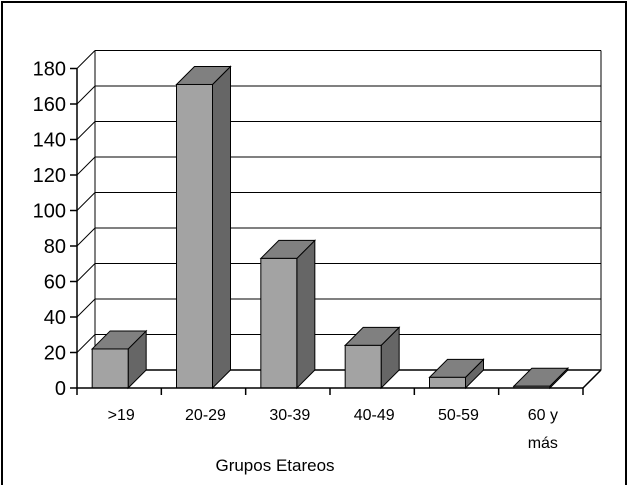 The width and height of the screenshot is (631, 487). Describe the element at coordinates (55, 318) in the screenshot. I see `y-tick-label: 40` at that location.